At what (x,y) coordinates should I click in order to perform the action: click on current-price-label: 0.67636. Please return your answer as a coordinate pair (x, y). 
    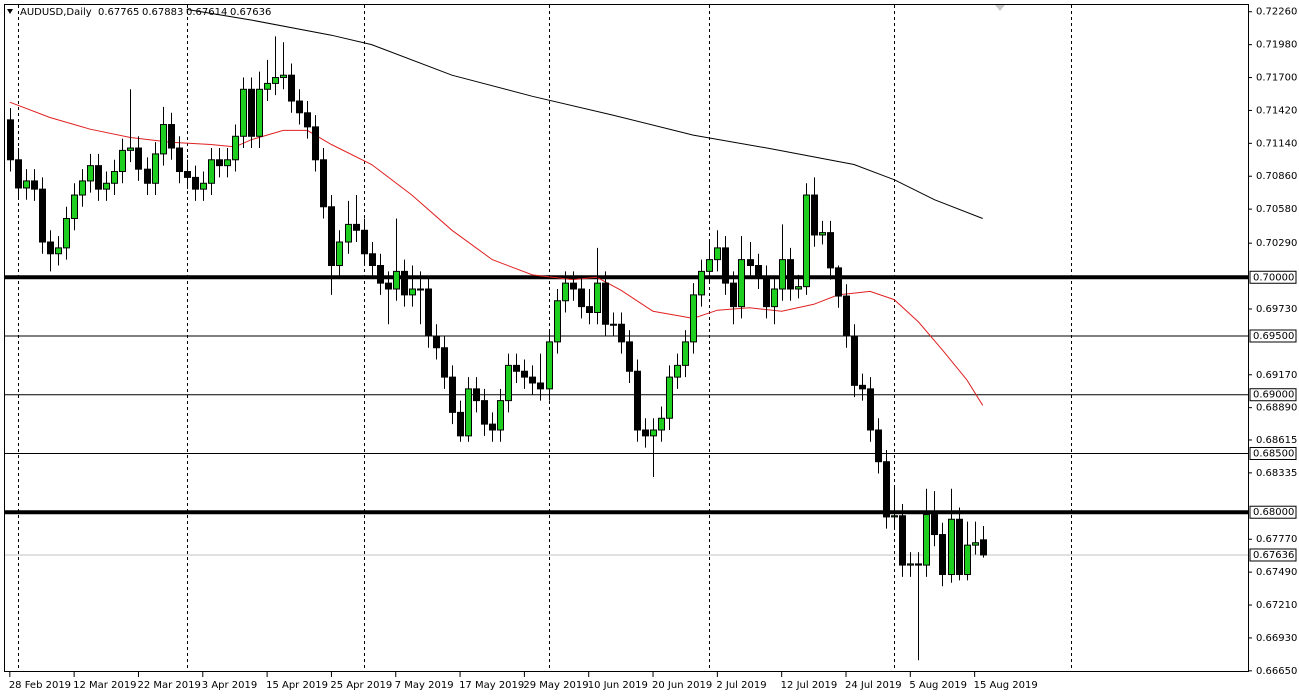
    Looking at the image, I should click on (1273, 555).